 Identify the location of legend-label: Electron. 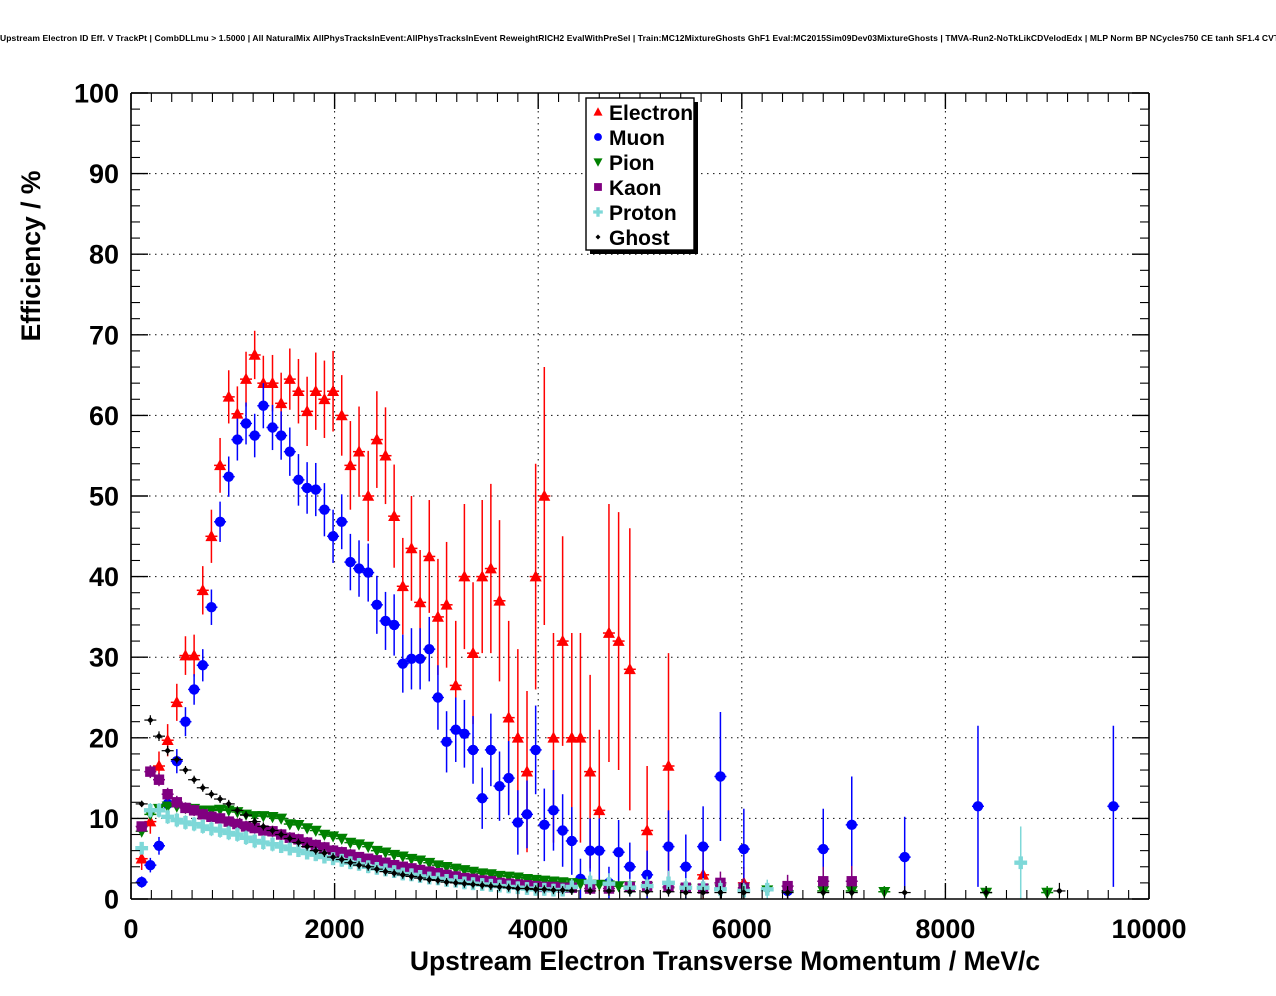
(651, 113).